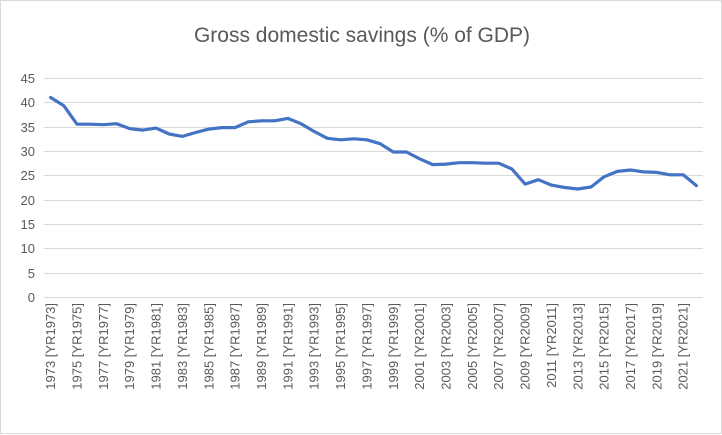 The height and width of the screenshot is (435, 722). I want to click on y-tick-label: 30, so click(28, 151).